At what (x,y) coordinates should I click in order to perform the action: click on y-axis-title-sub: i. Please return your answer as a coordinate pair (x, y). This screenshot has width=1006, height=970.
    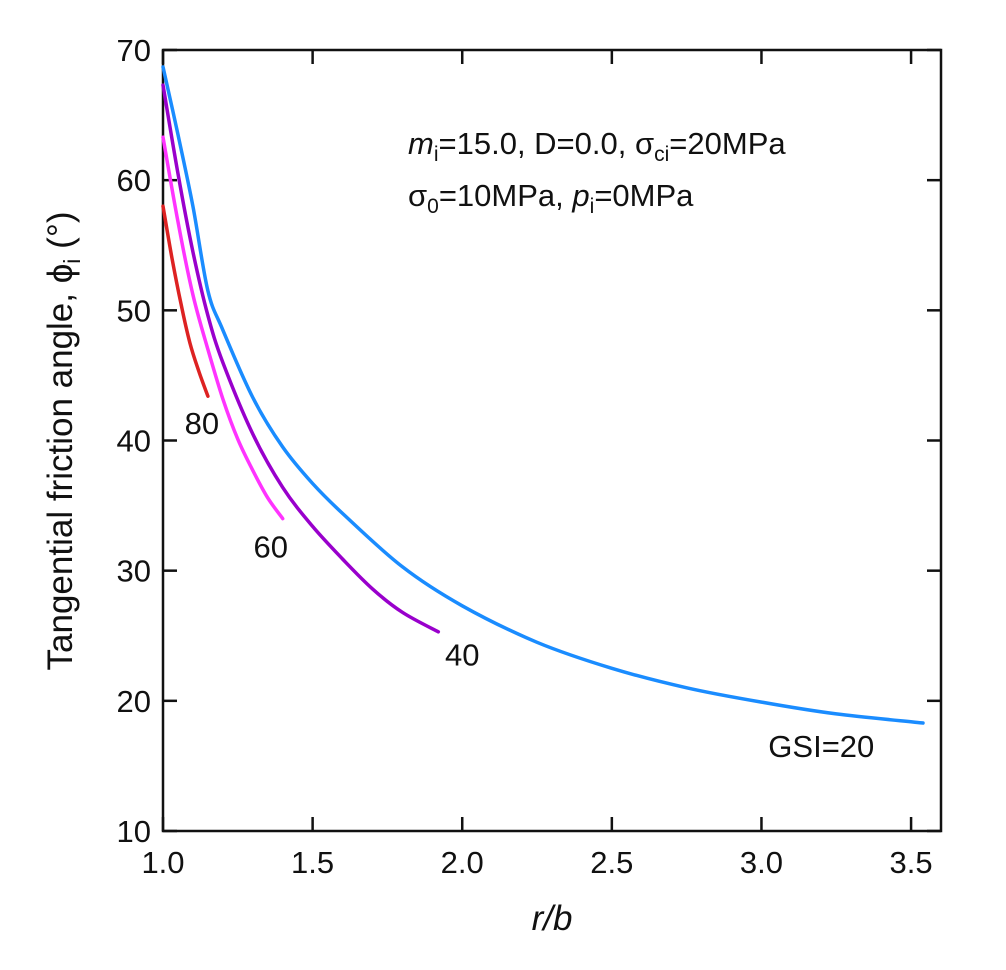
    Looking at the image, I should click on (72, 261).